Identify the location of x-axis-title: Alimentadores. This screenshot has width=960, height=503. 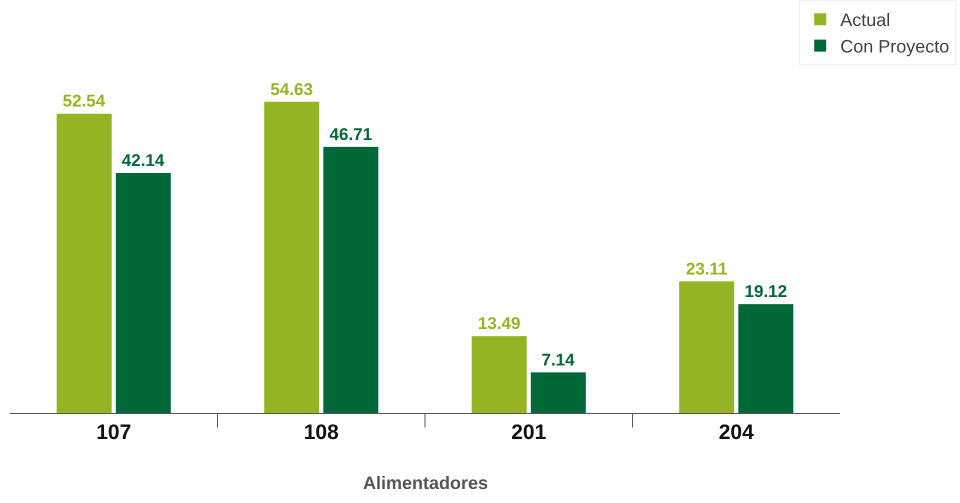
(425, 483).